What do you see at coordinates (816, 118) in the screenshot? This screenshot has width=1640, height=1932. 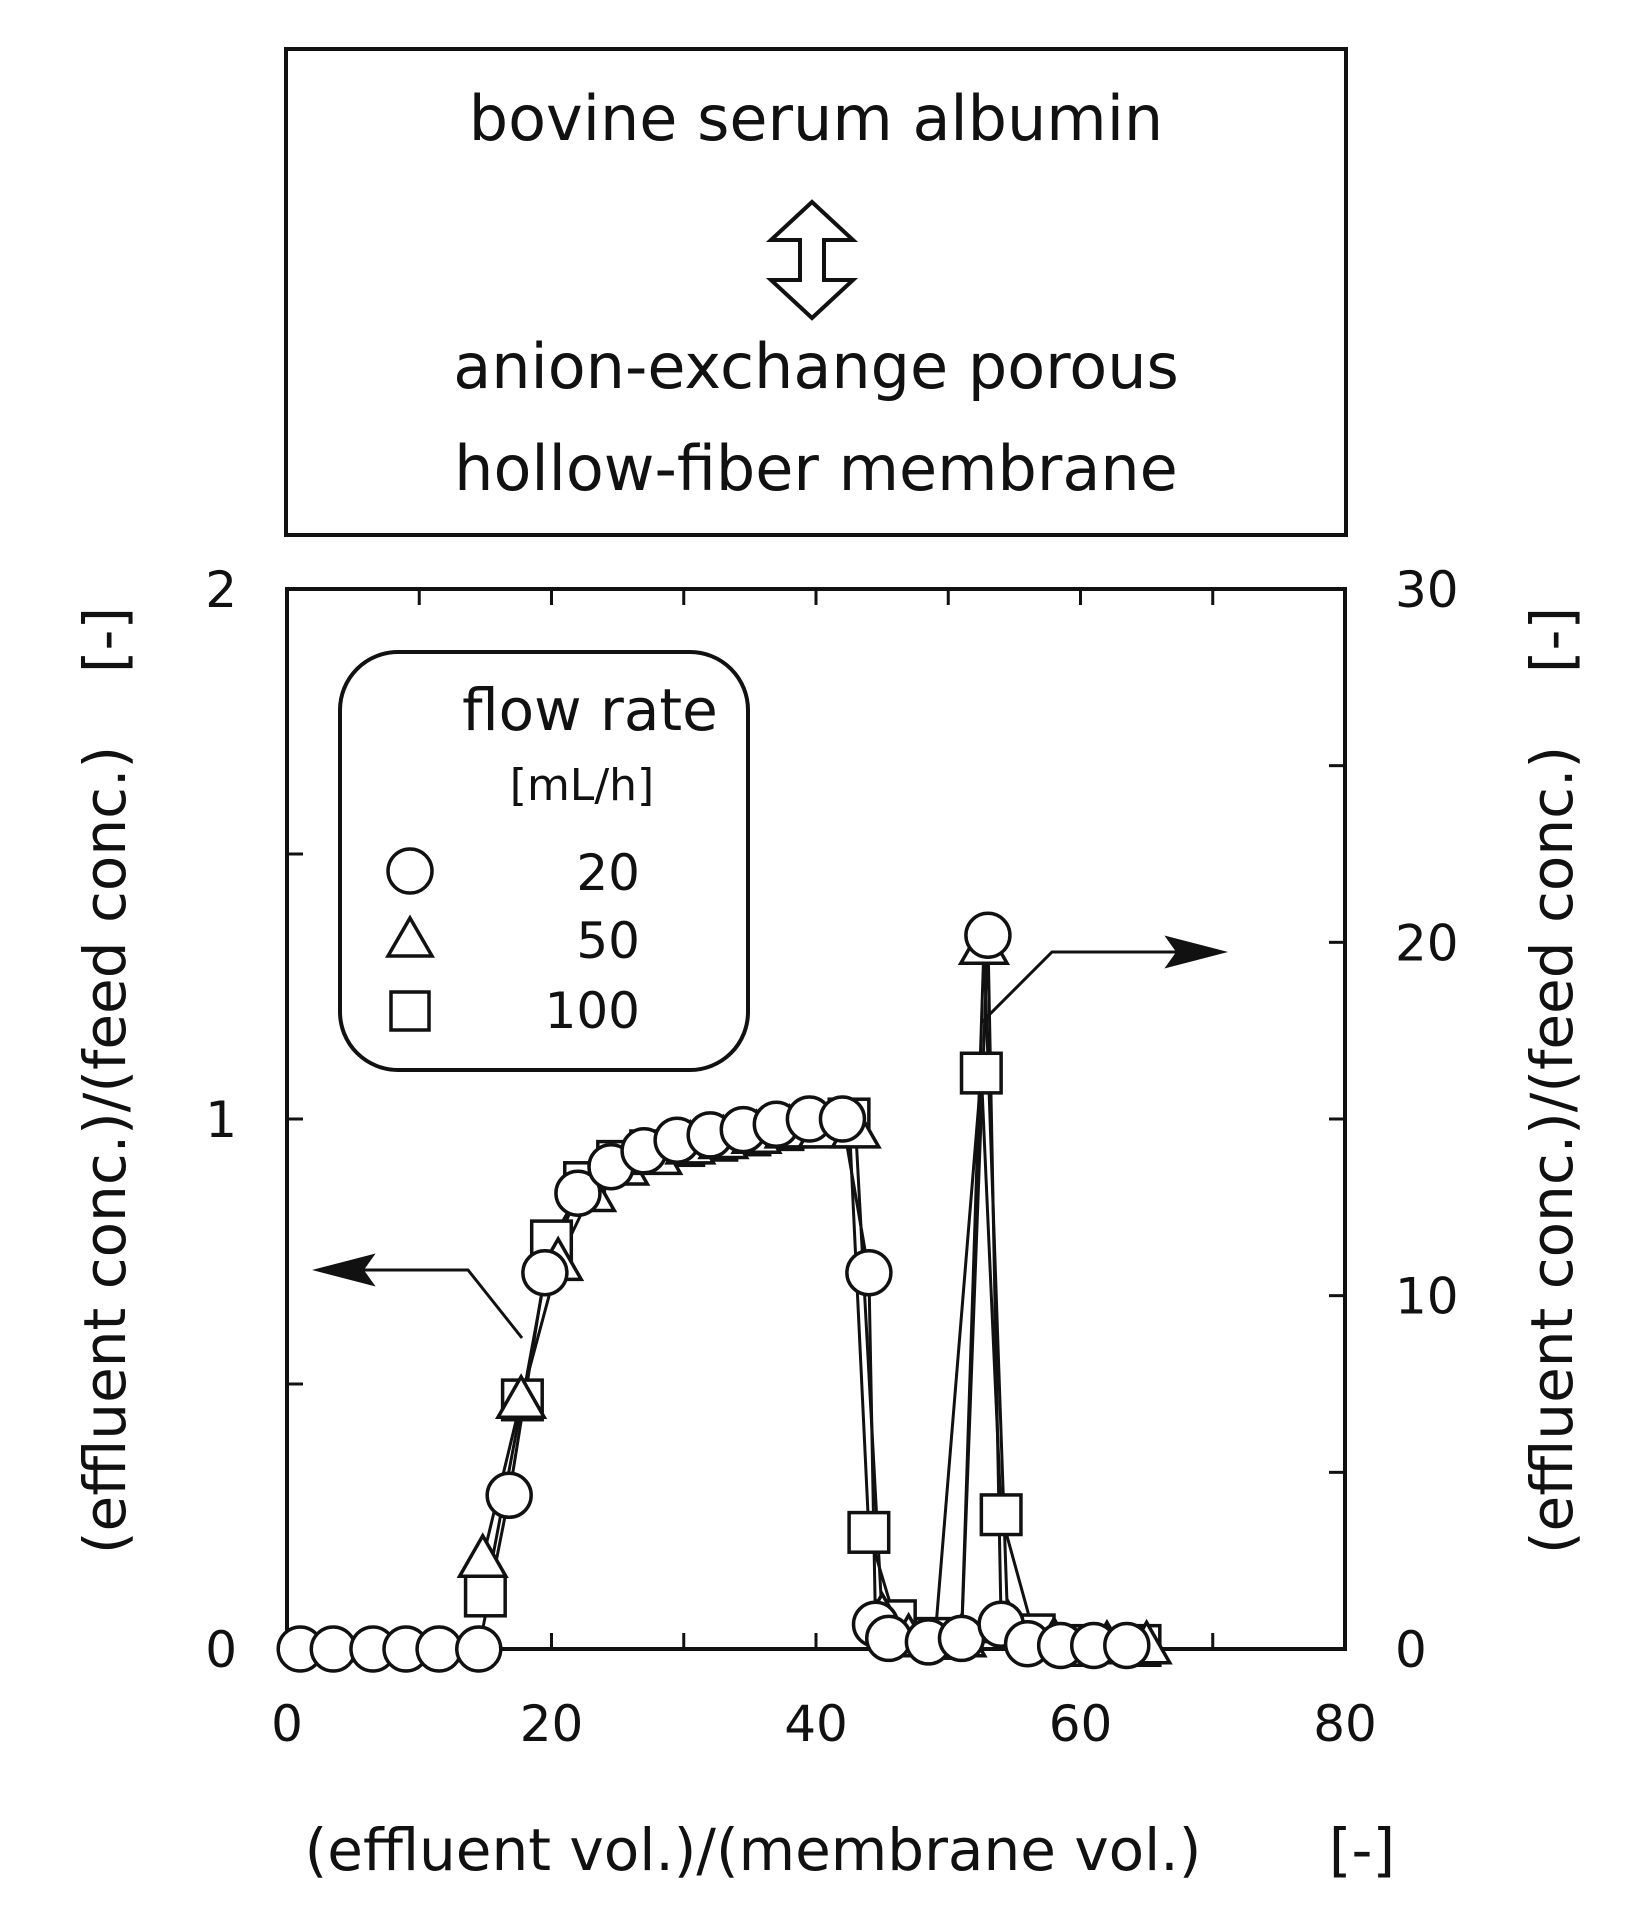 I see `header-line-1: bovine serum albumin` at bounding box center [816, 118].